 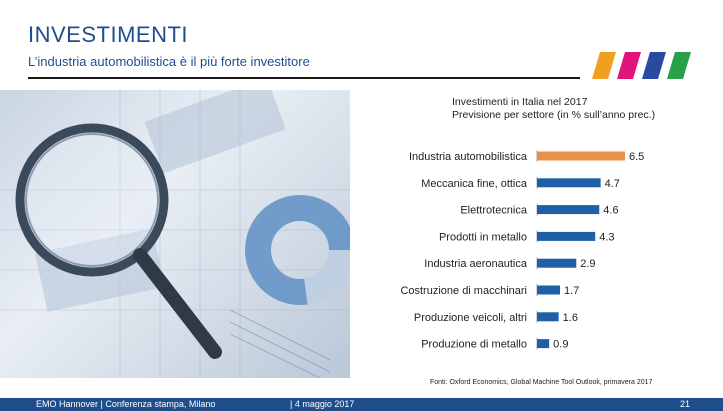 What do you see at coordinates (470, 318) in the screenshot?
I see `category-label: Produzione veicoli, altri` at bounding box center [470, 318].